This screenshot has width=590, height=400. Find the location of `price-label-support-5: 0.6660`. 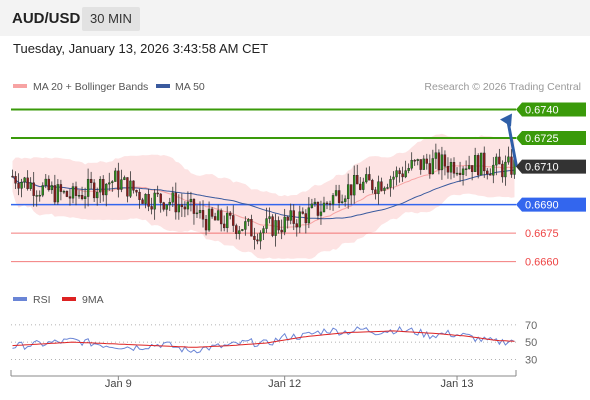

price-label-support-5: 0.6660 is located at coordinates (542, 263).